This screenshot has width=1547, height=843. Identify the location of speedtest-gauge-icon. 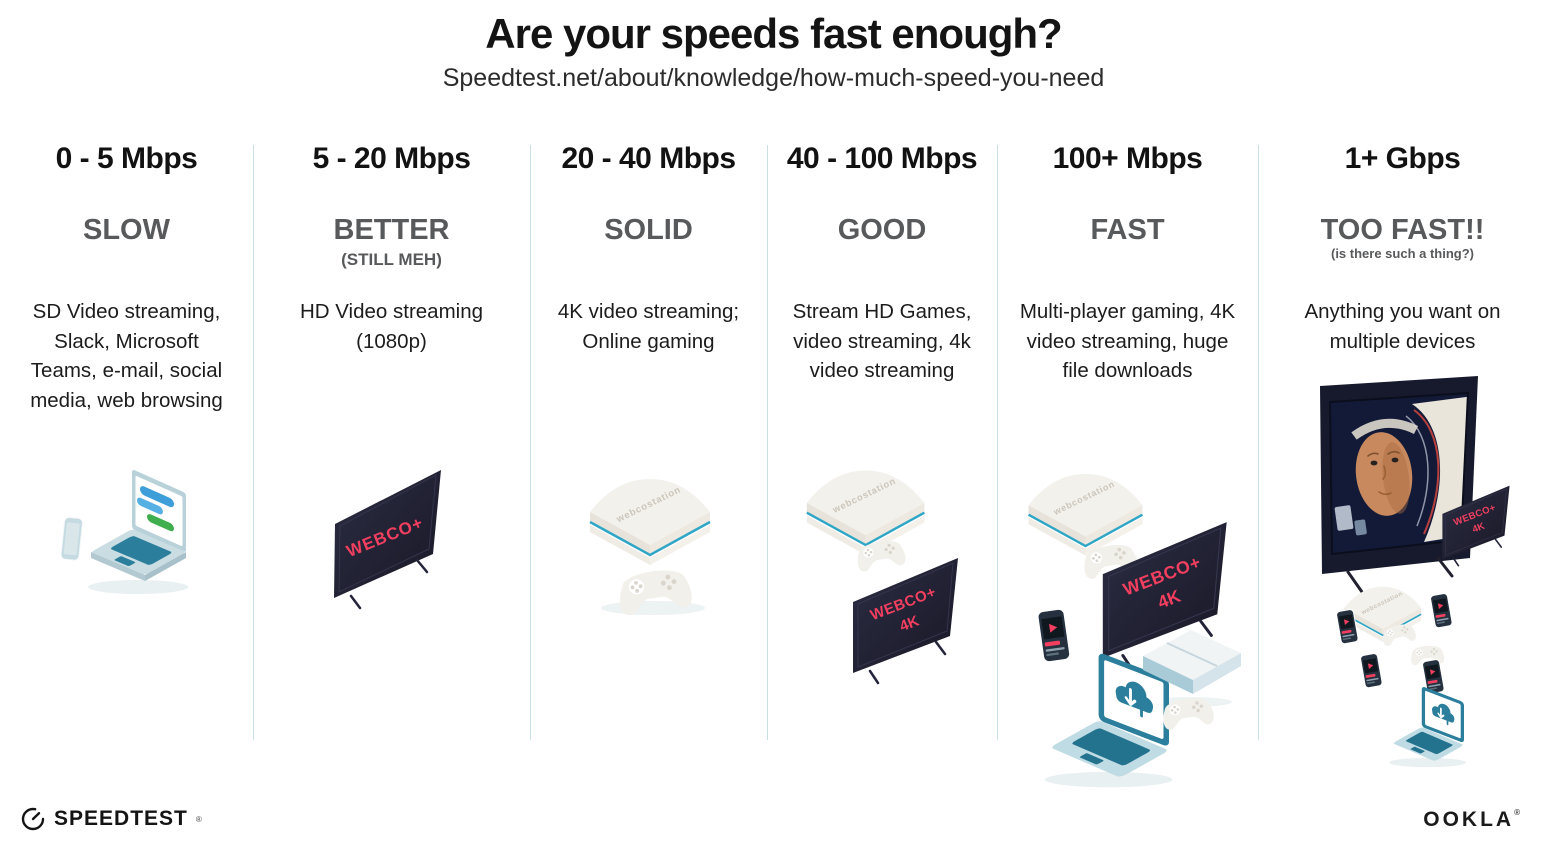
(33, 819).